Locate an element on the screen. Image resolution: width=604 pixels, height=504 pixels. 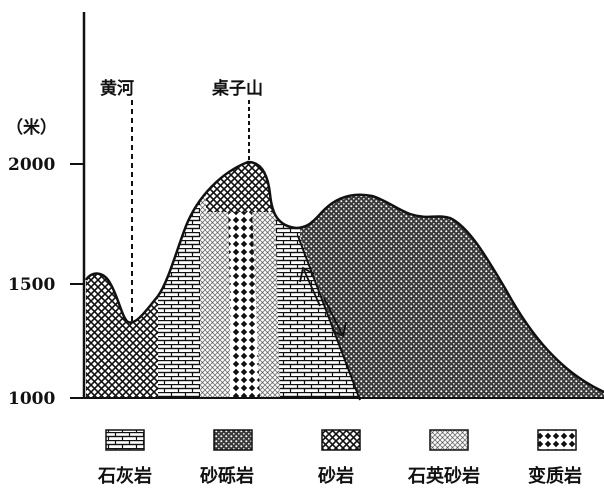
zhuozishan-label: 桌子山 is located at coordinates (237, 89).